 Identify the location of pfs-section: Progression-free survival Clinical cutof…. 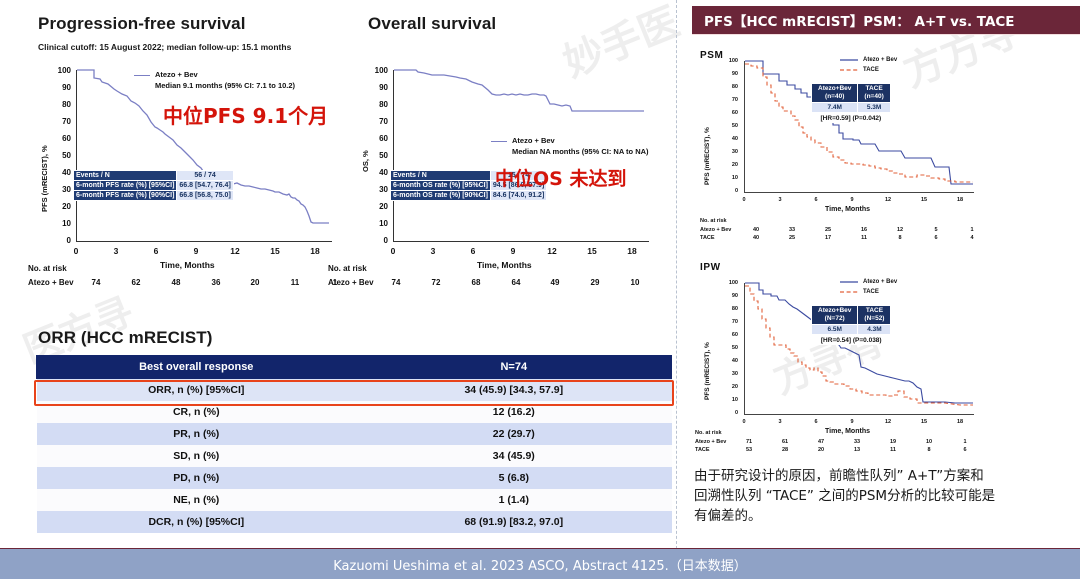
(164, 33).